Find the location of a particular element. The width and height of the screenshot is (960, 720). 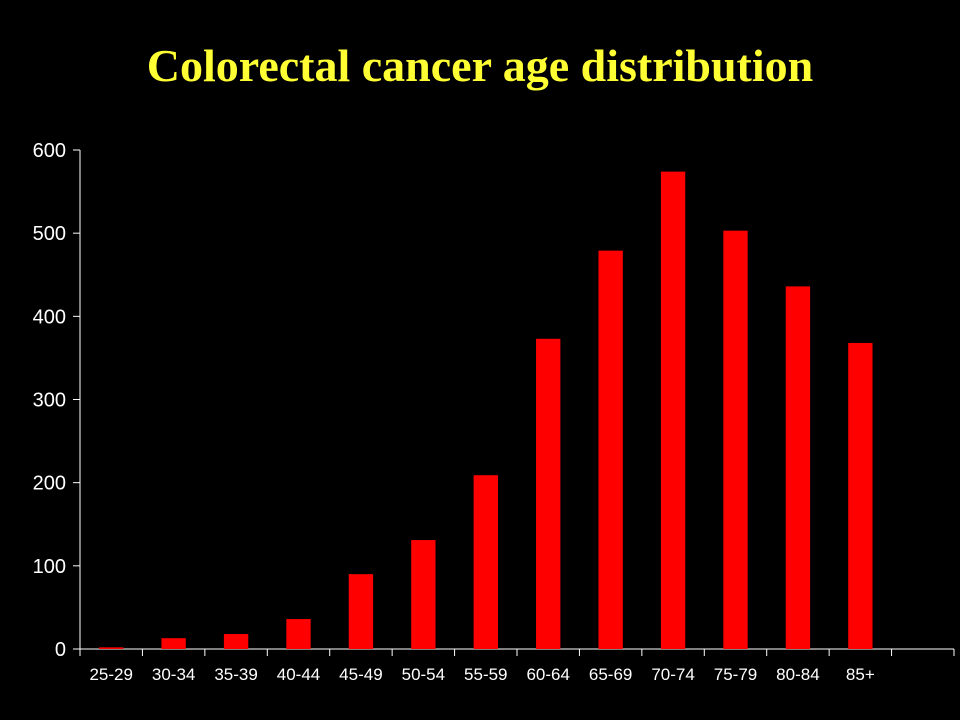

y-tick-label: 100 is located at coordinates (49, 567).